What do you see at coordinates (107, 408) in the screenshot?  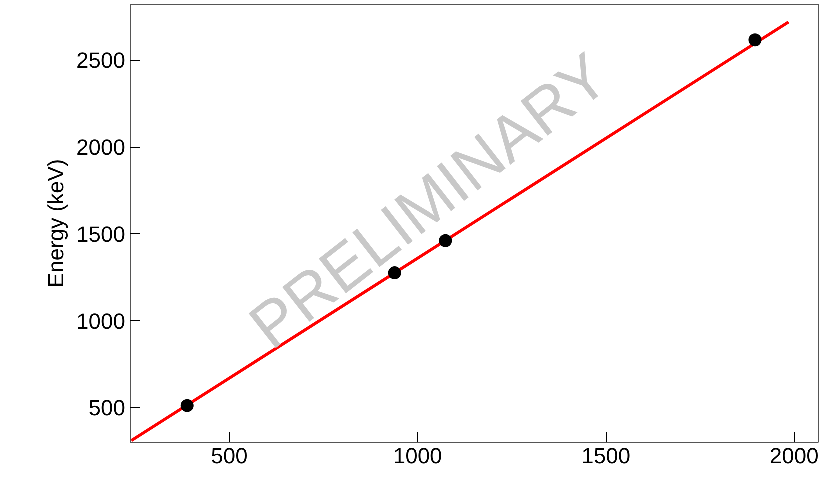 I see `y-tick-label: 500` at bounding box center [107, 408].